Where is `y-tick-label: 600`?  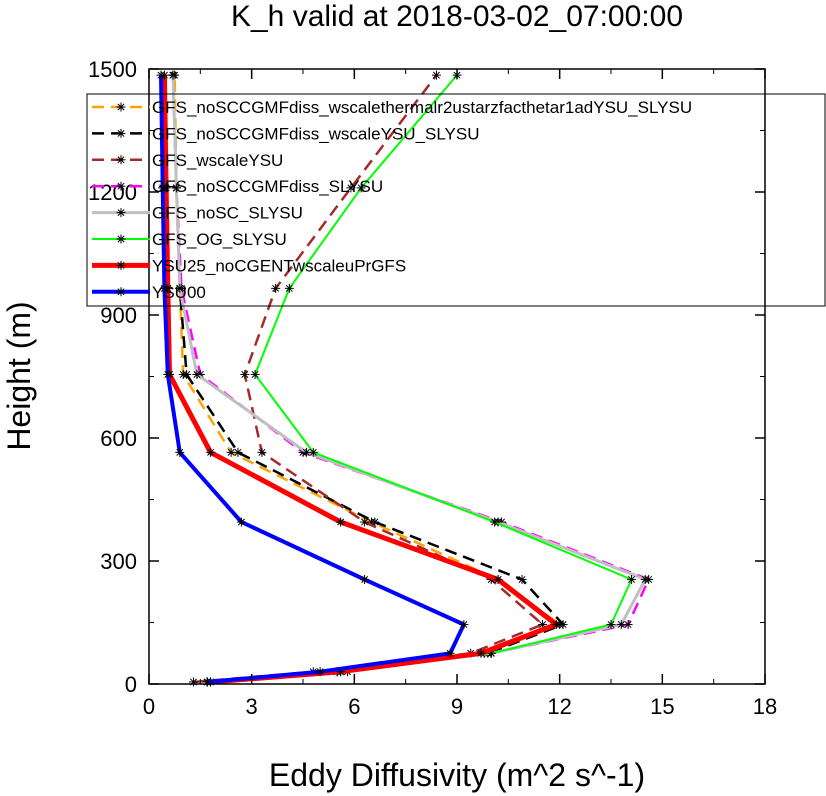
y-tick-label: 600 is located at coordinates (118, 438).